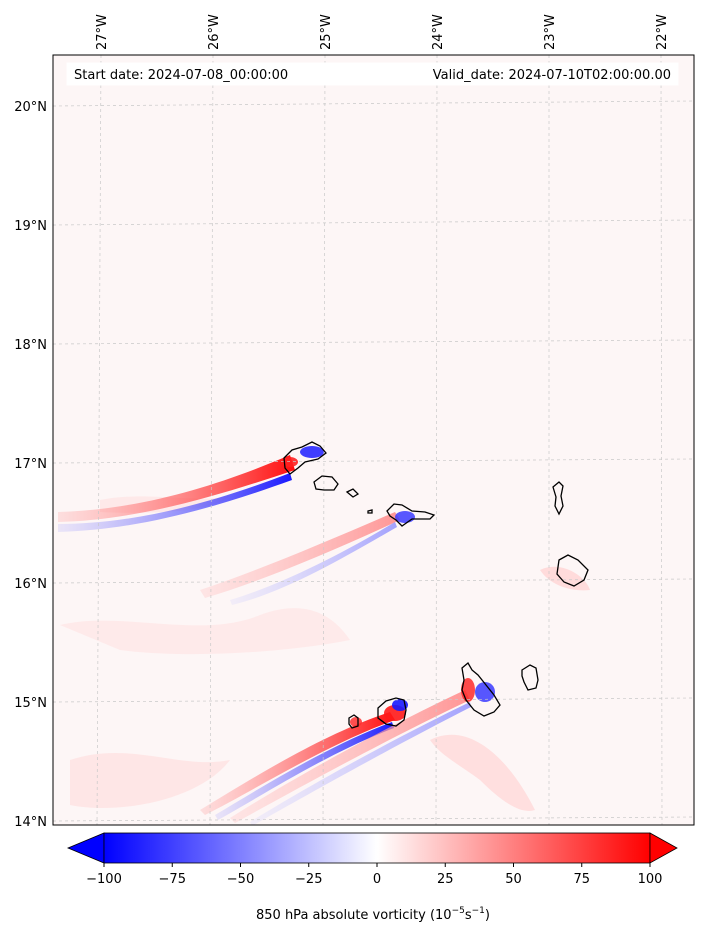  What do you see at coordinates (372, 74) in the screenshot?
I see `info-box` at bounding box center [372, 74].